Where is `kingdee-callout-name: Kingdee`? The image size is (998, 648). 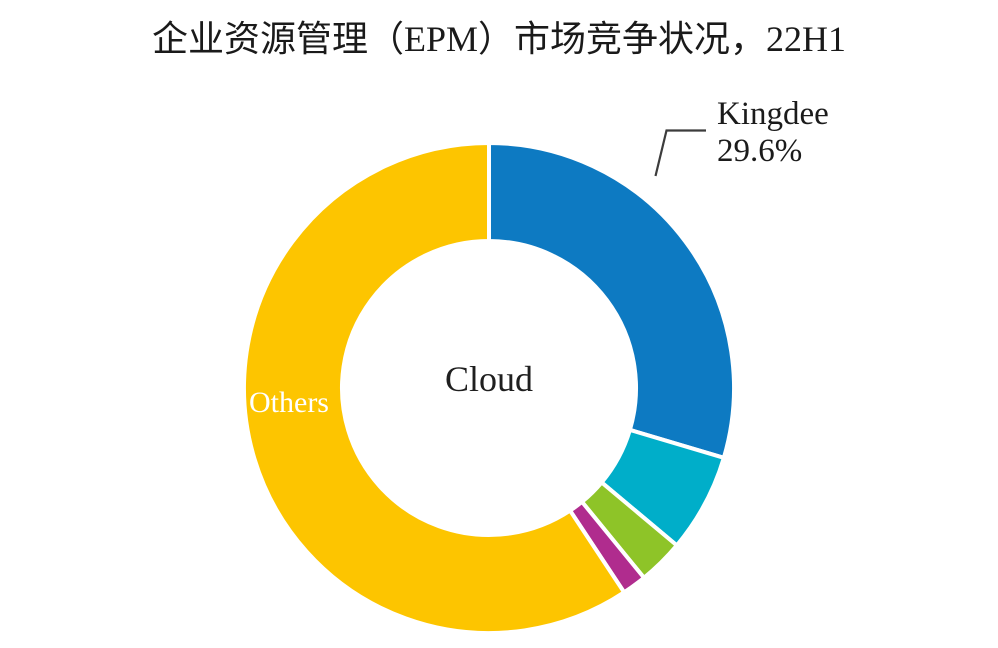
kingdee-callout-name: Kingdee is located at coordinates (773, 114).